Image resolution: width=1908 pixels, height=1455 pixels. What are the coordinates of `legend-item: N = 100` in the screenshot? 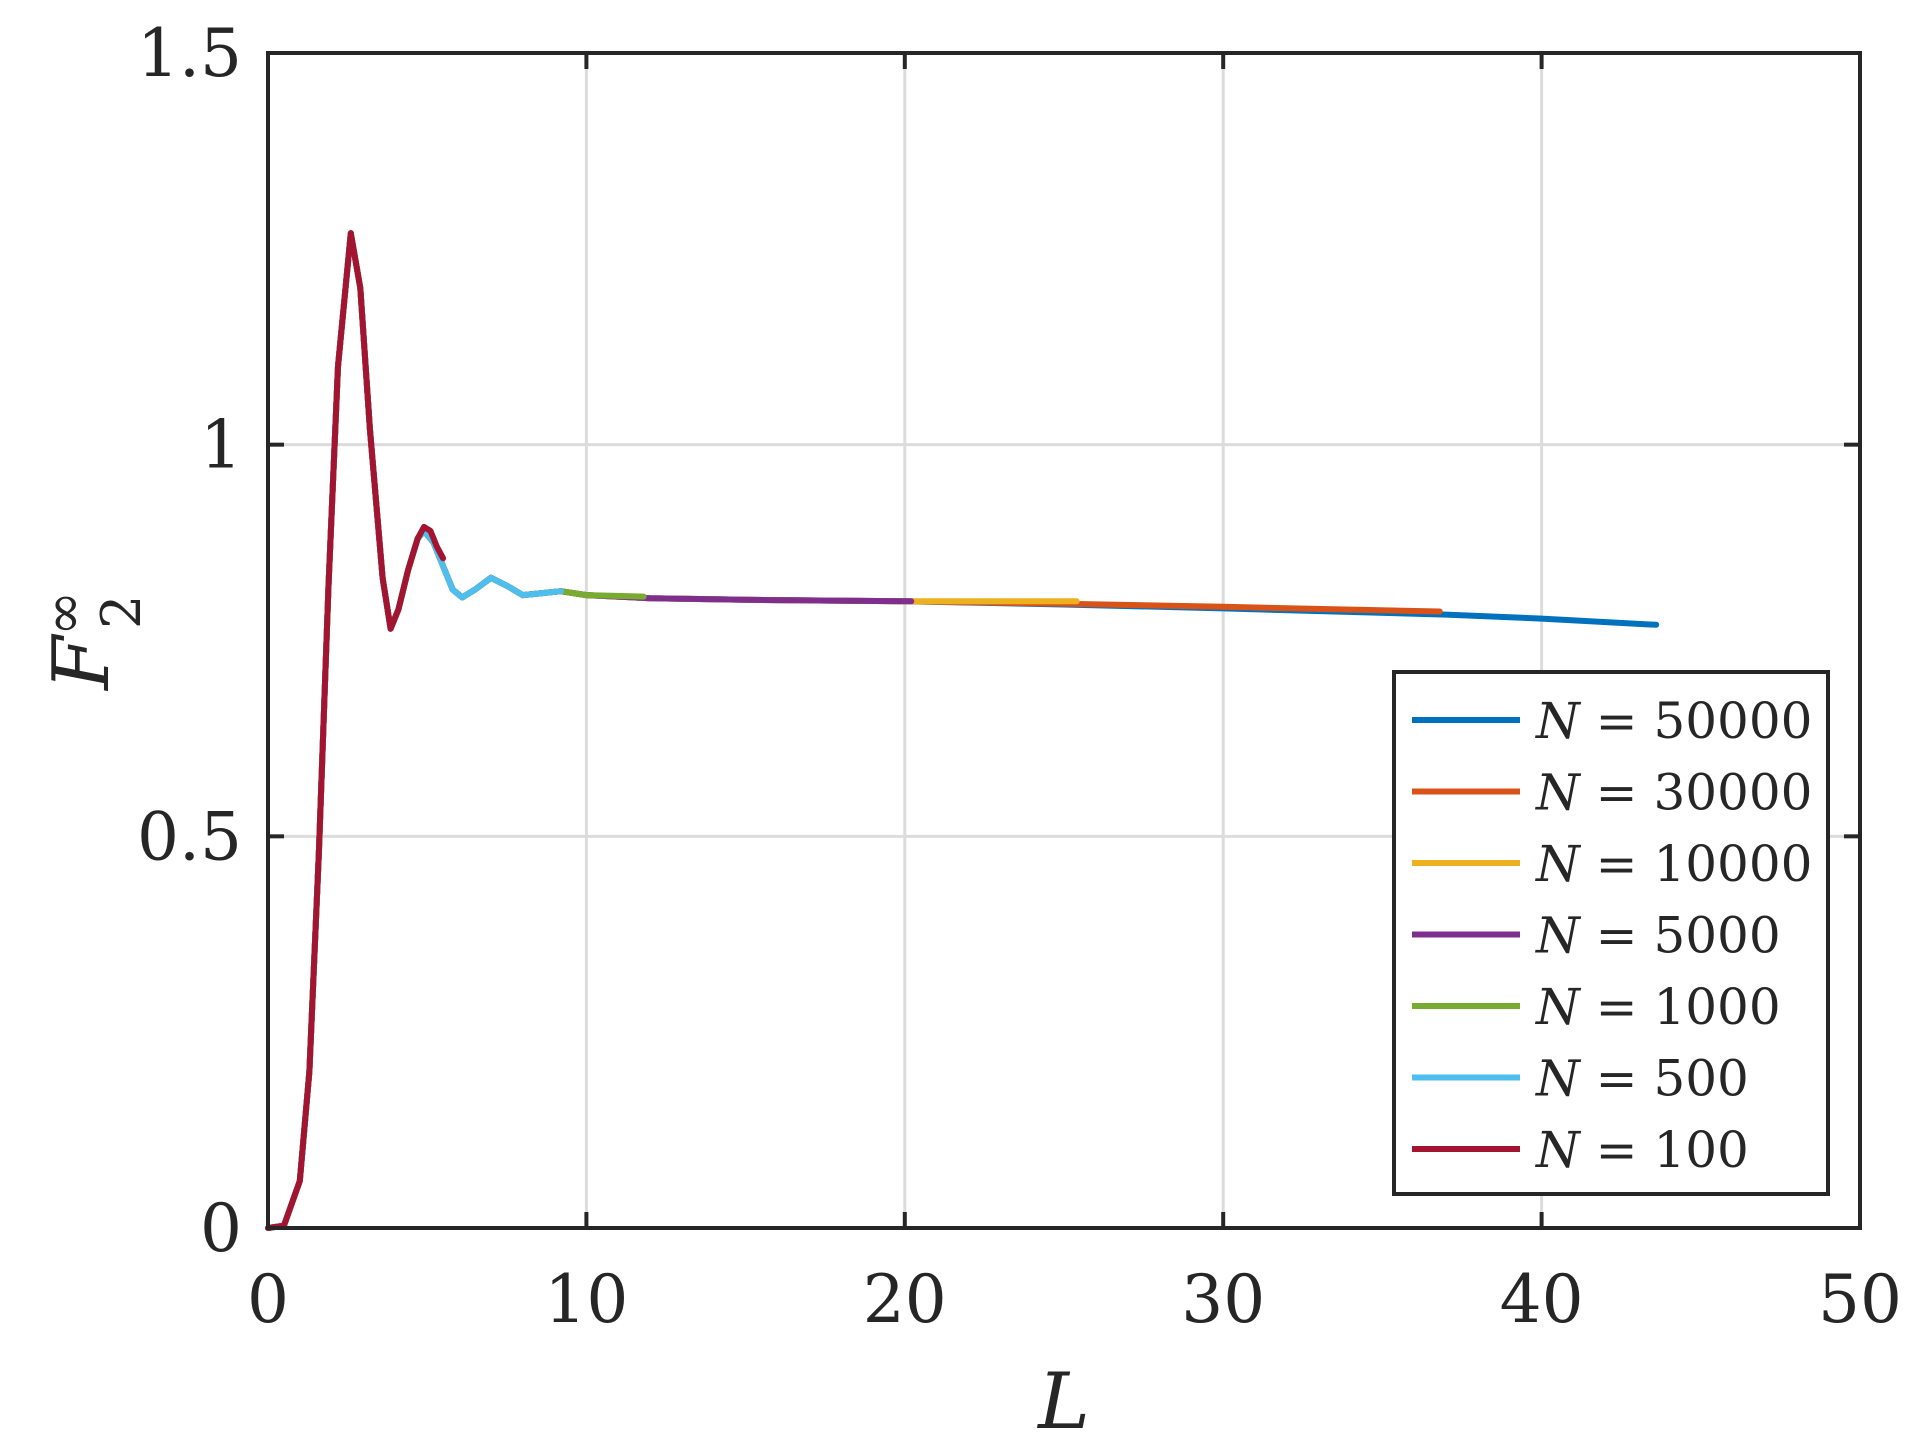 It's located at (1580, 1150).